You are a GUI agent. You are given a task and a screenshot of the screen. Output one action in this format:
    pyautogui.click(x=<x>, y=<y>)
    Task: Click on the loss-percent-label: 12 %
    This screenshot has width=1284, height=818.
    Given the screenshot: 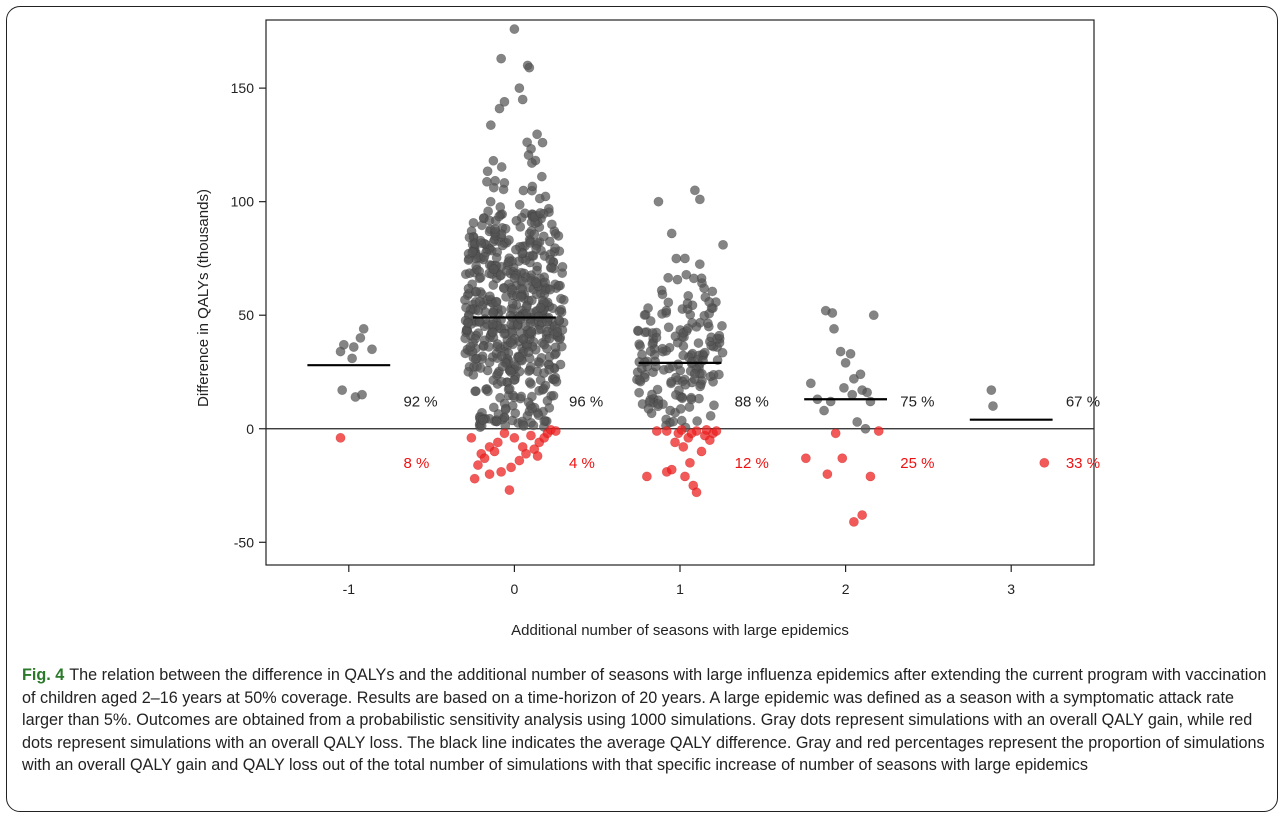 What is the action you would take?
    pyautogui.click(x=752, y=463)
    